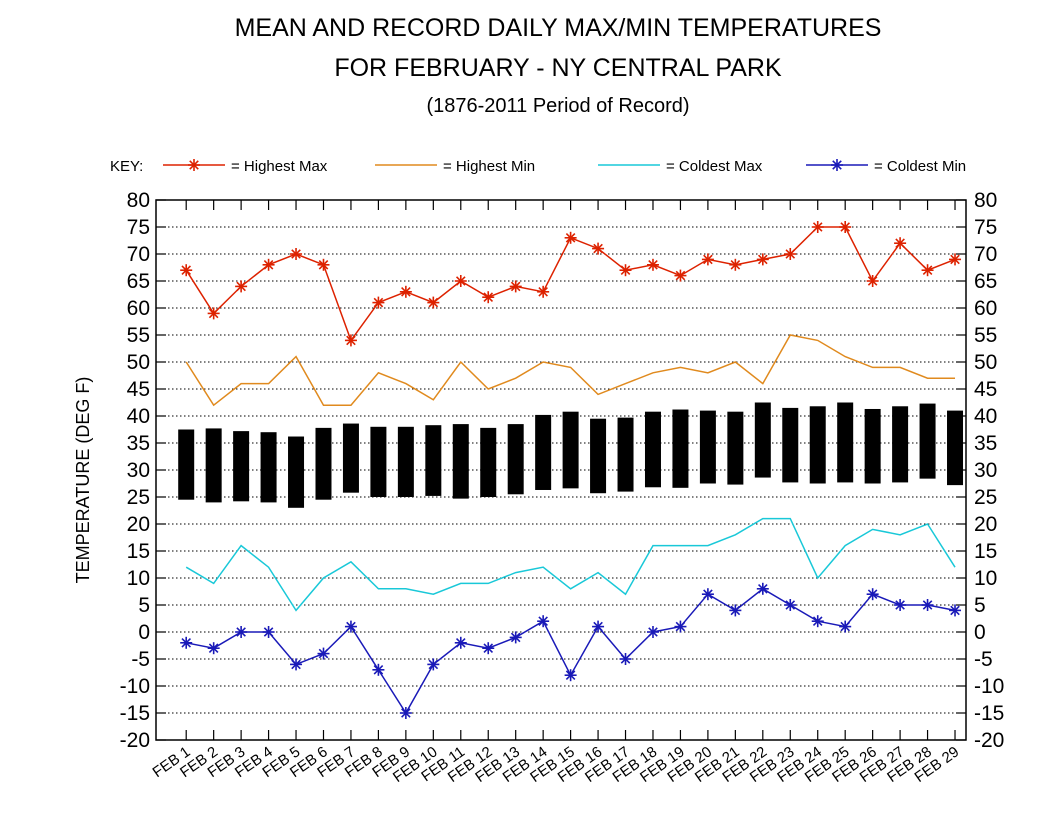 The height and width of the screenshot is (816, 1060). Describe the element at coordinates (138, 335) in the screenshot. I see `y-tick-label-left: 55` at that location.